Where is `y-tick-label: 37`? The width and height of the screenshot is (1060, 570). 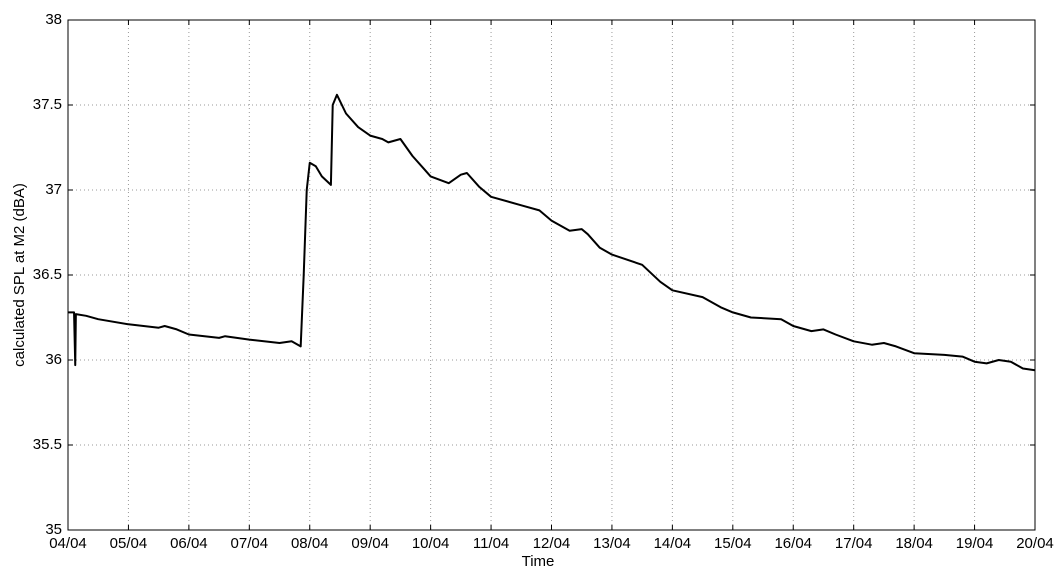 y-tick-label: 37 is located at coordinates (53, 189).